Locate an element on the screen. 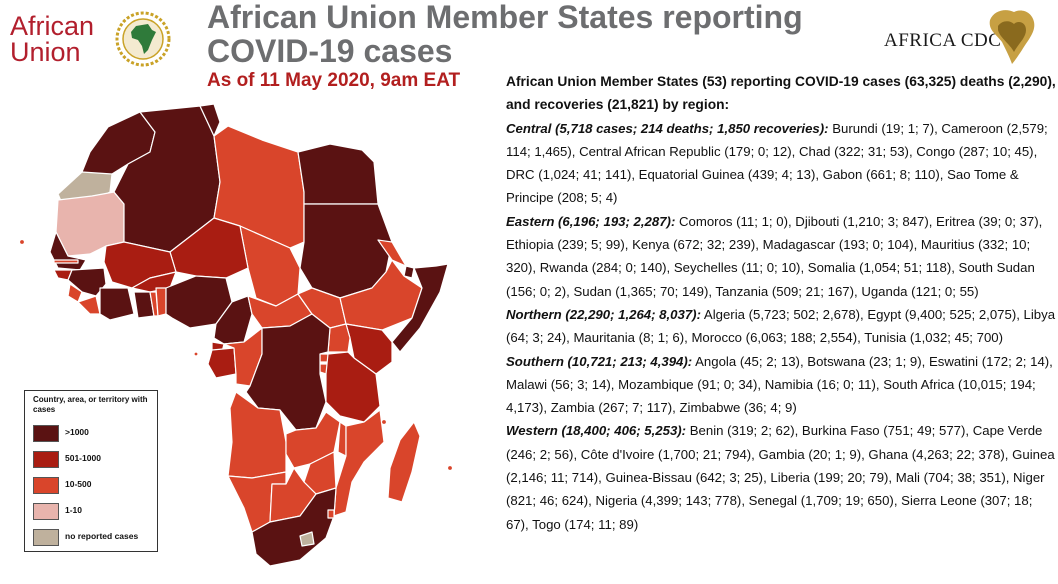  legend-label: no reported cases is located at coordinates (102, 536).